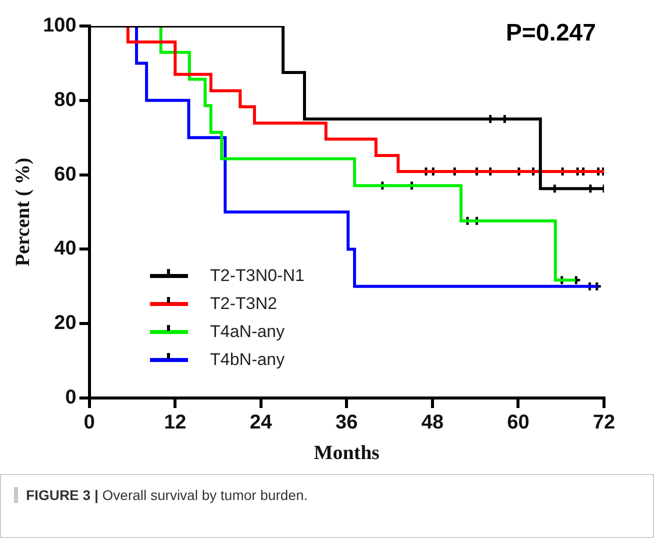  I want to click on legend-label: T4bN-any, so click(247, 360).